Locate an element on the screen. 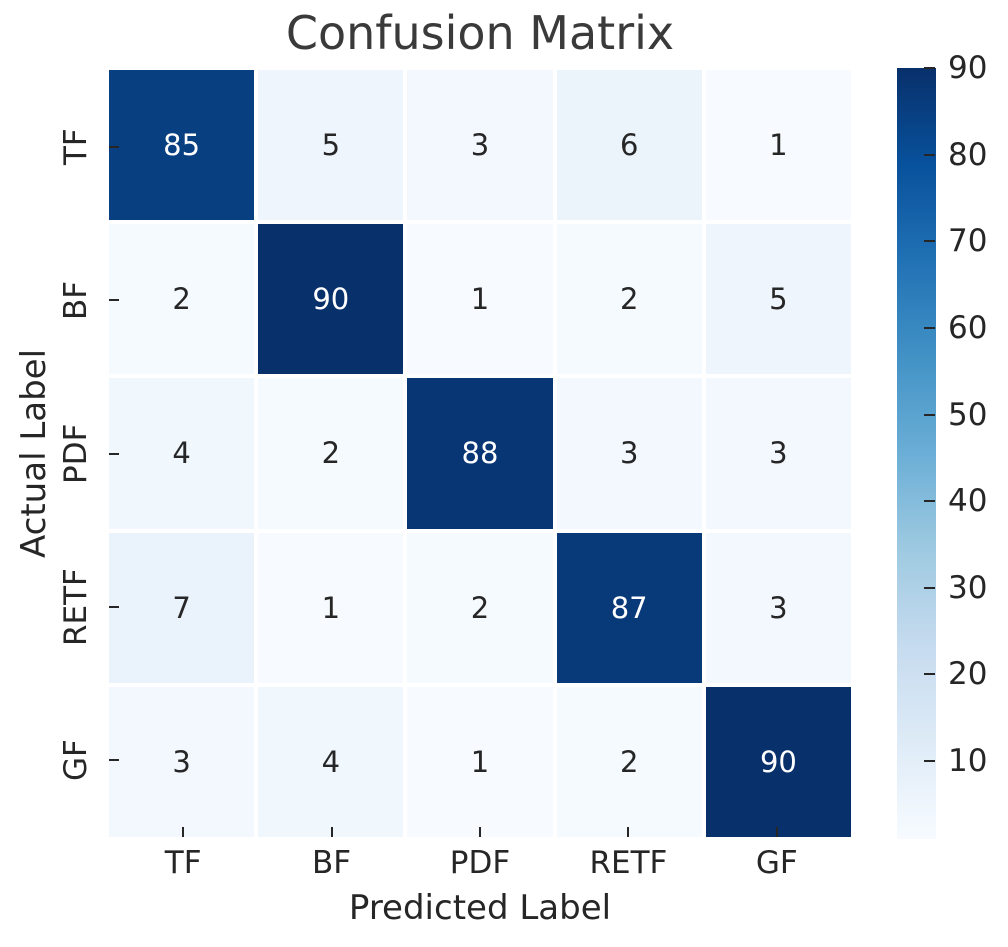 Image resolution: width=1008 pixels, height=947 pixels. colorbar-gradient is located at coordinates (916, 453).